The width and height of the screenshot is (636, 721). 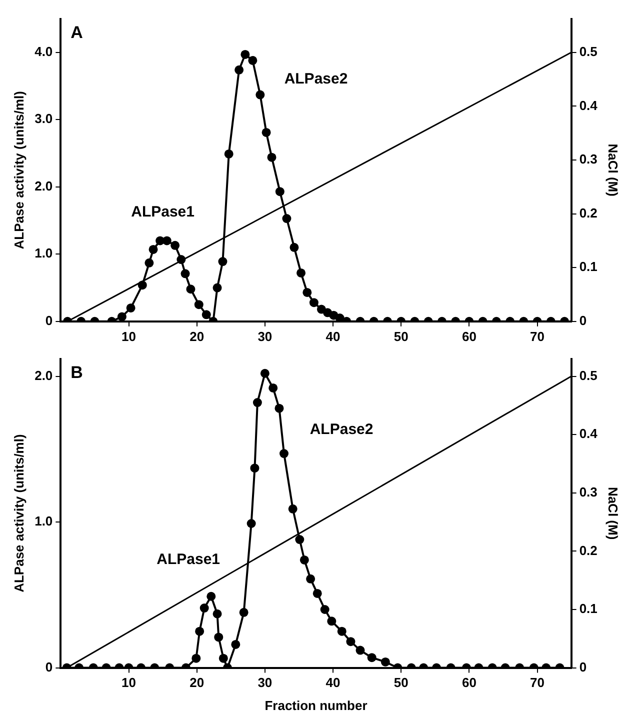 What do you see at coordinates (76, 372) in the screenshot?
I see `chart-title: B` at bounding box center [76, 372].